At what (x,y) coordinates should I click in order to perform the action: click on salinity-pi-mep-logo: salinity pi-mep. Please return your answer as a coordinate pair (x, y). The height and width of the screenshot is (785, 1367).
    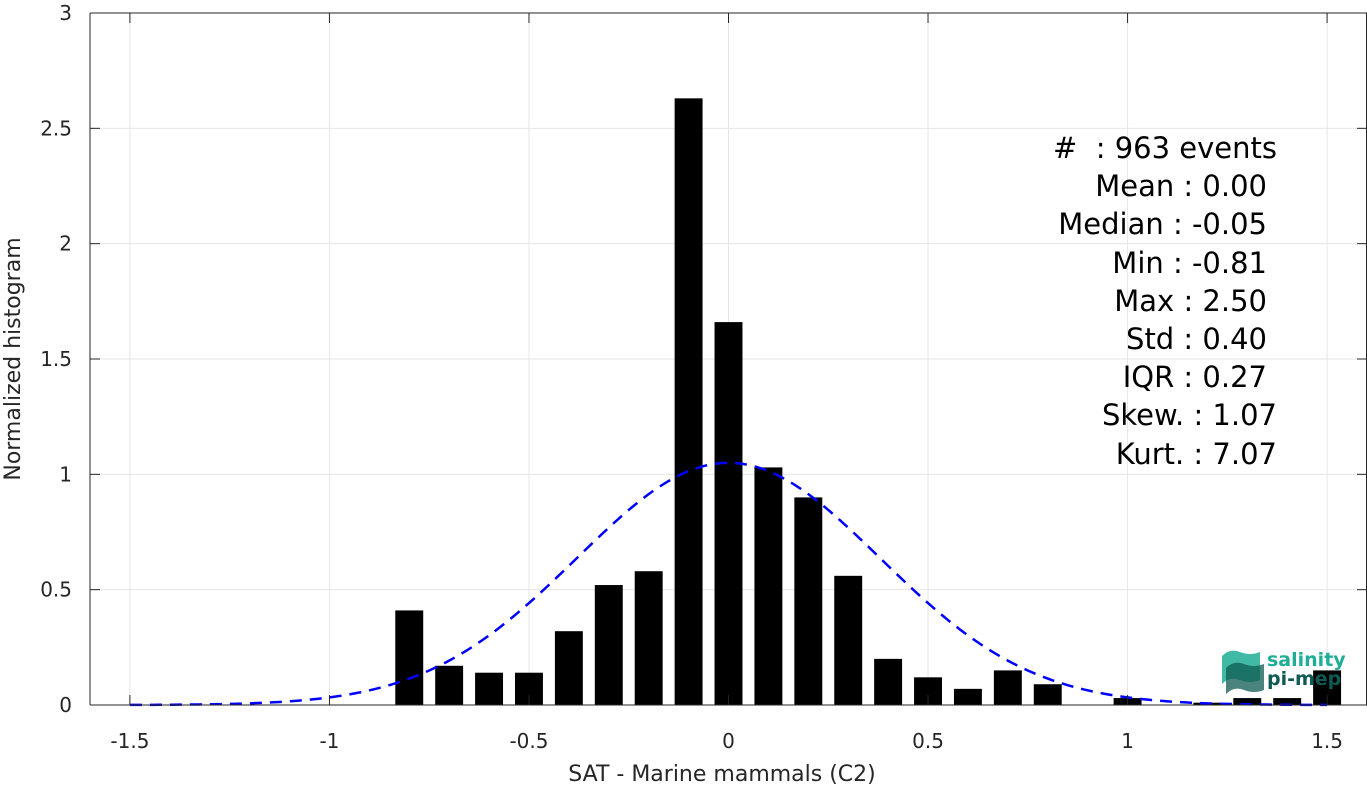
    Looking at the image, I should click on (1284, 671).